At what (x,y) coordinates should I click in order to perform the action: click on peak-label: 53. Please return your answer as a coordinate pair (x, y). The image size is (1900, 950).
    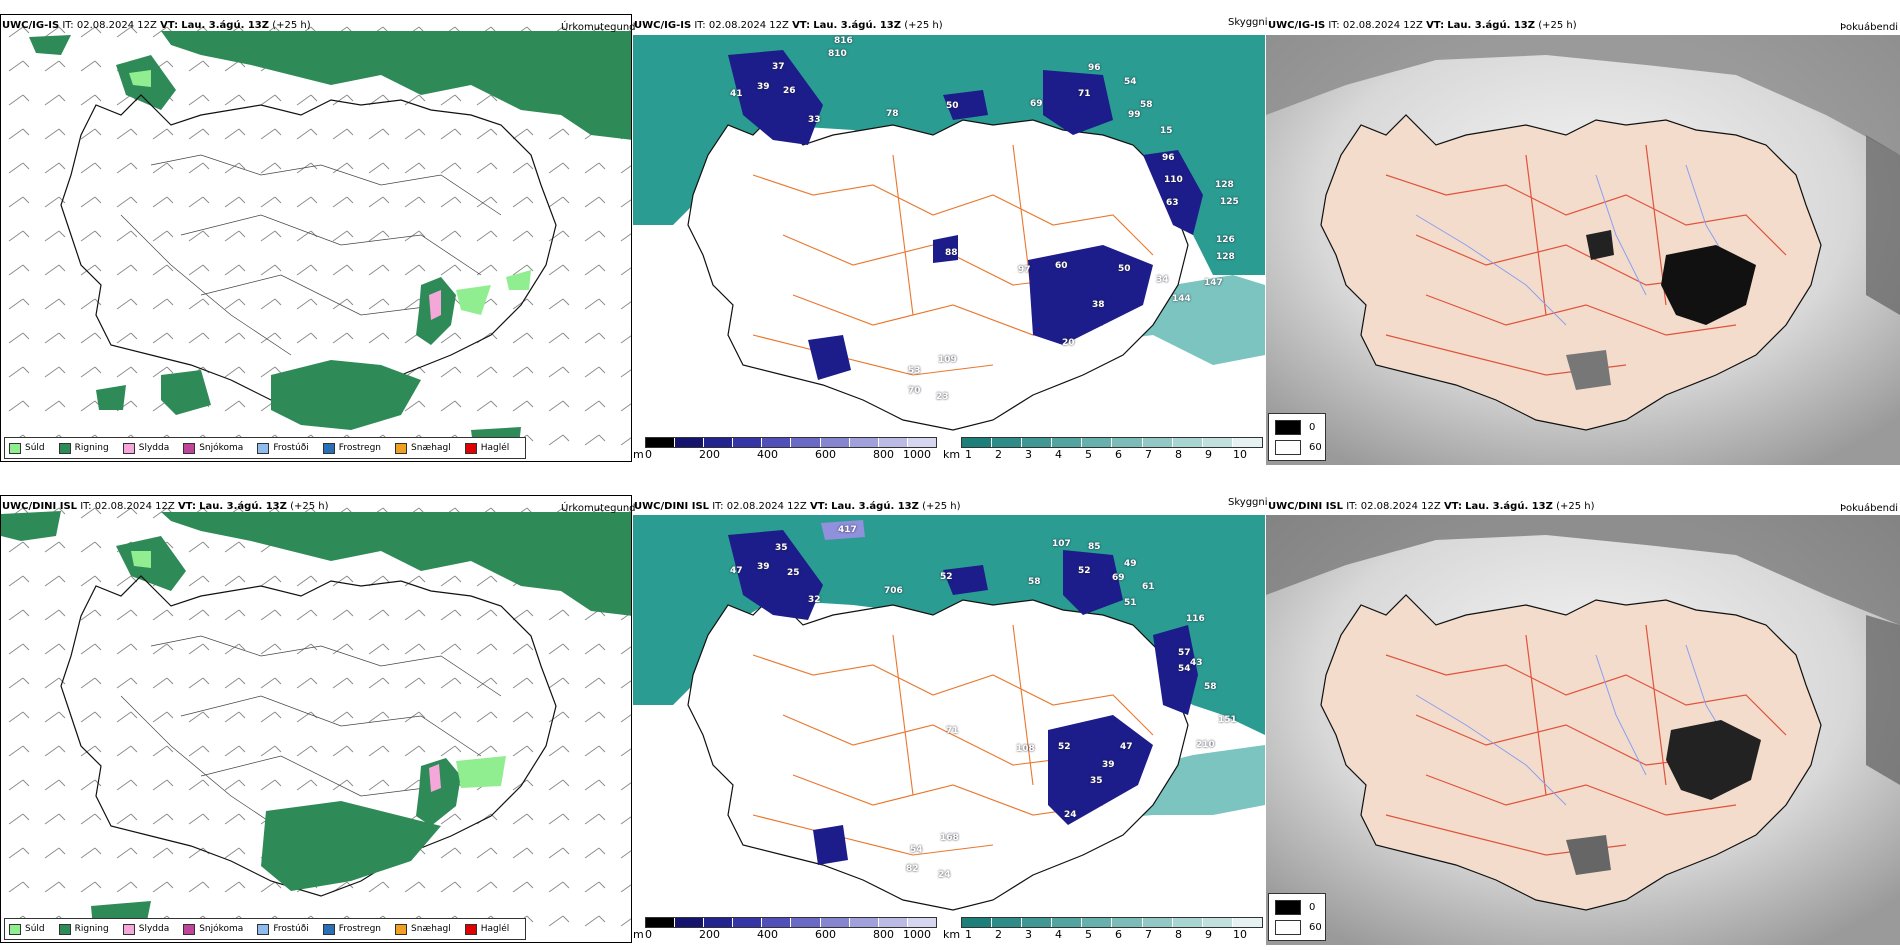
    Looking at the image, I should click on (914, 371).